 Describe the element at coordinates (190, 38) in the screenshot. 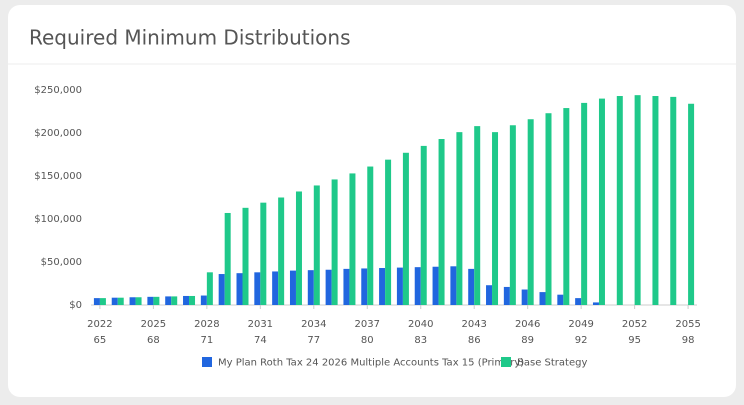

I see `chart-title: Required Minimum Distributions` at that location.